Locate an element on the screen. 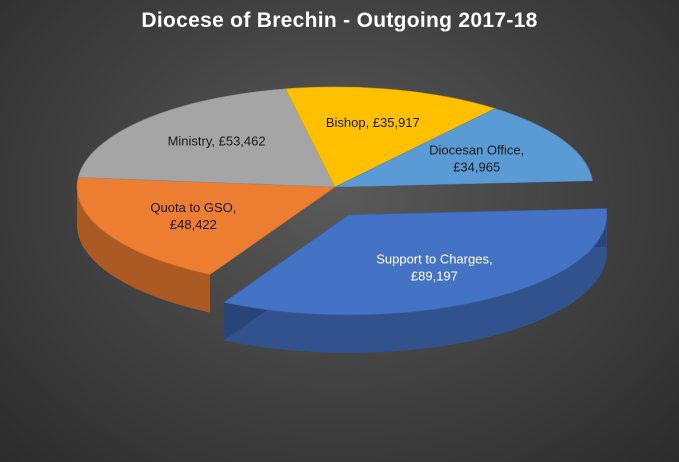  data-label-support-to-charges: Support to Charges, £89,197 is located at coordinates (434, 267).